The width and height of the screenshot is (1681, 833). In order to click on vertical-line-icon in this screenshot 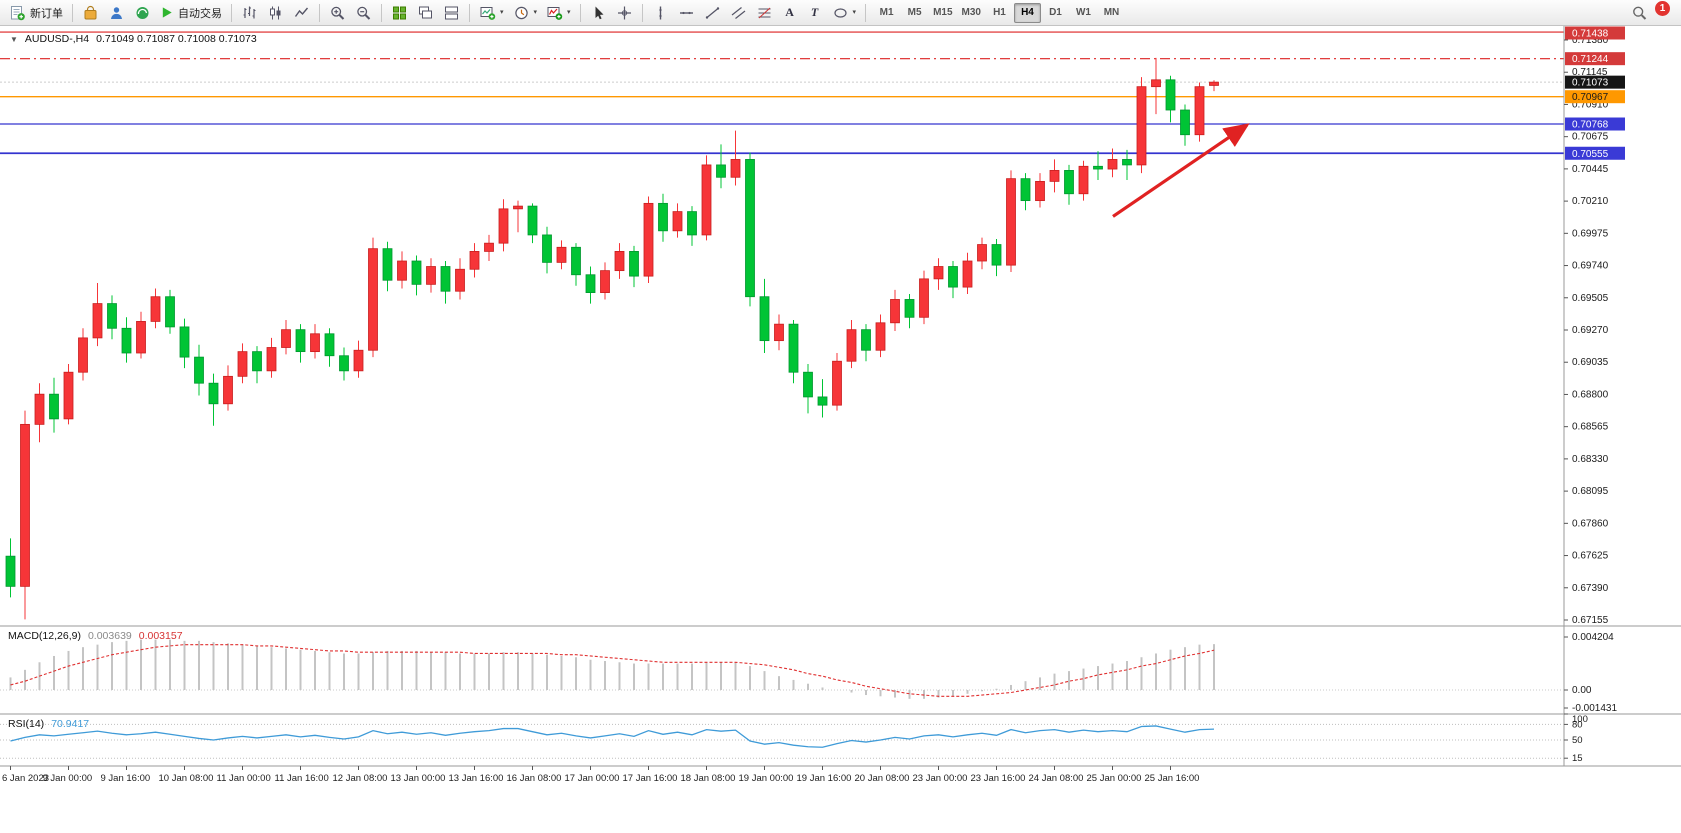, I will do `click(660, 12)`.